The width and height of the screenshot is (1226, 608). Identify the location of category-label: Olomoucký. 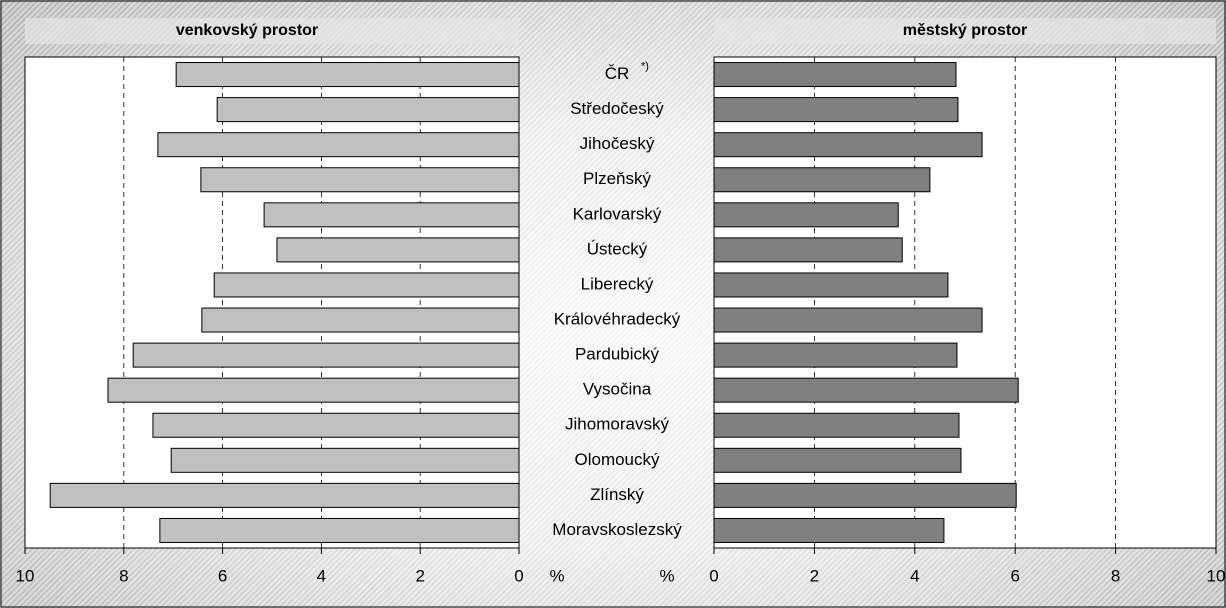
(617, 459).